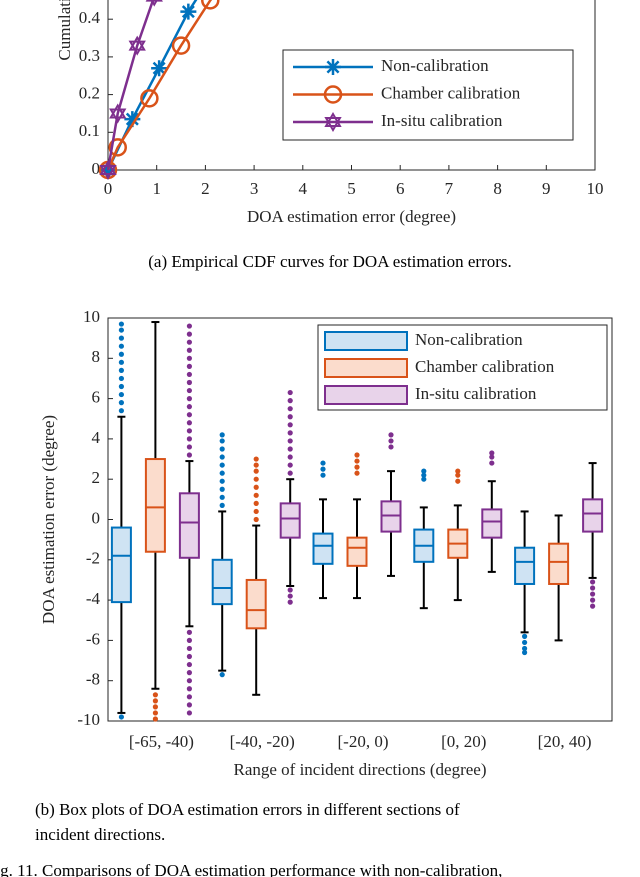  I want to click on legend-label: Non-calibration, so click(469, 339).